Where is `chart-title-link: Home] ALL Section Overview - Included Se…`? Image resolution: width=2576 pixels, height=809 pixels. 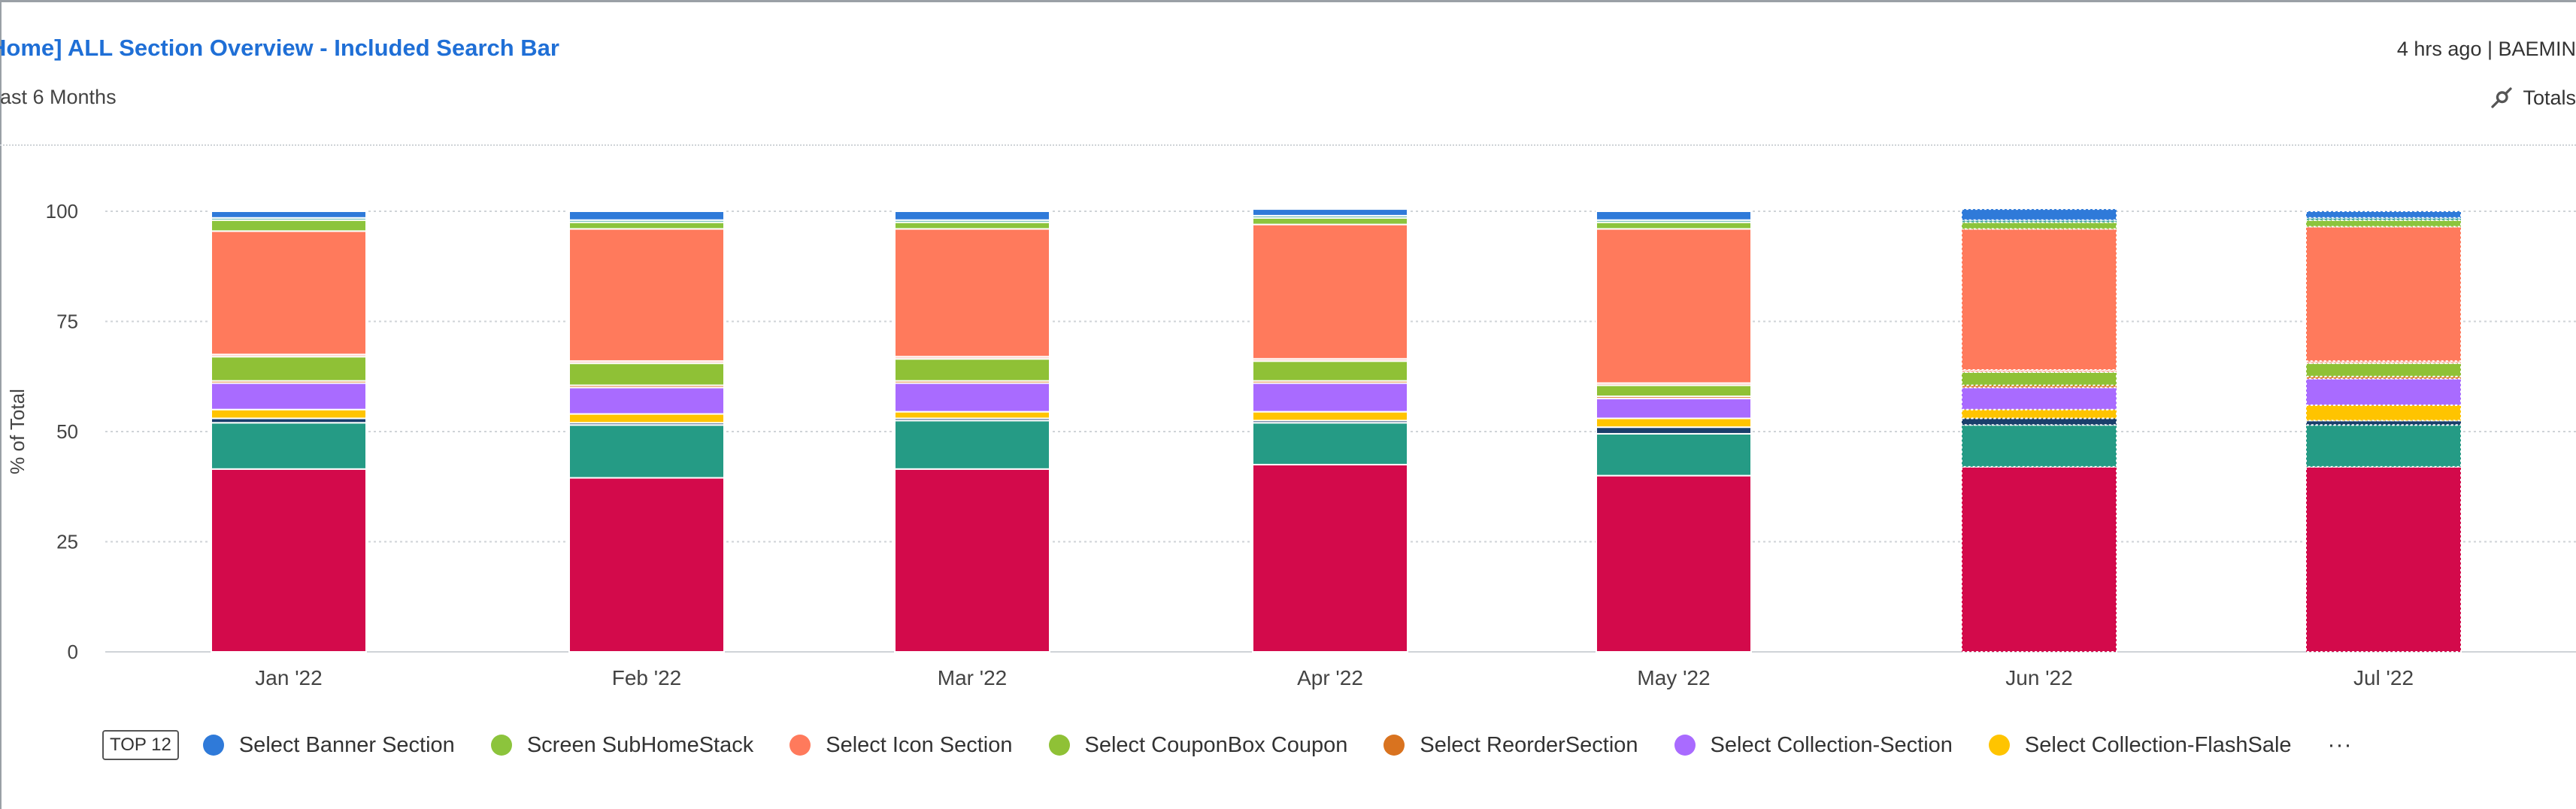 chart-title-link: Home] ALL Section Overview - Included Se… is located at coordinates (279, 48).